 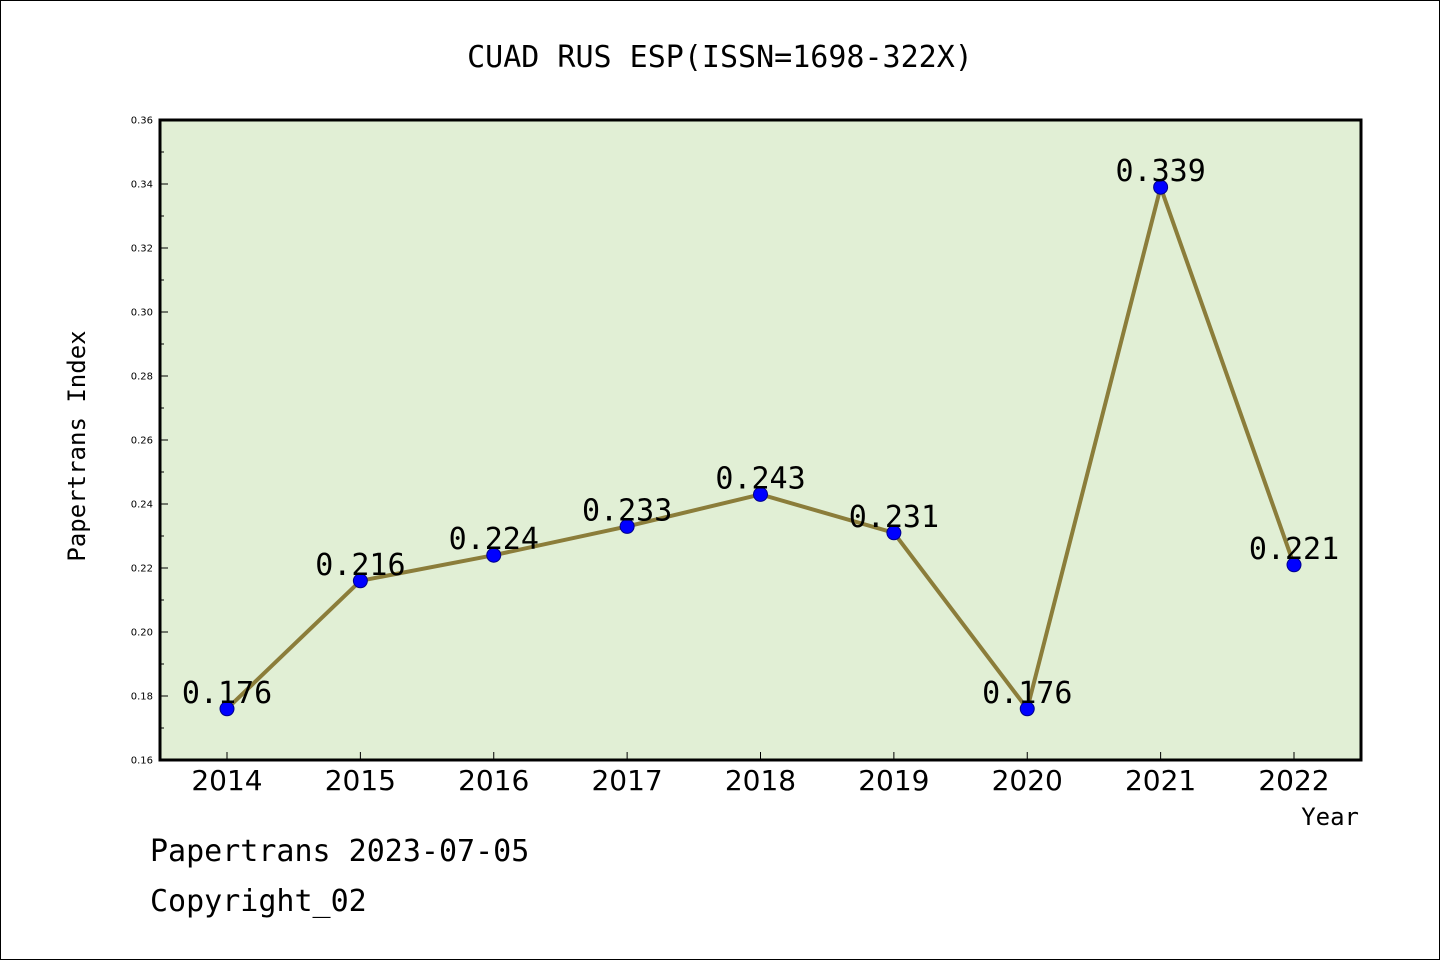 I want to click on data-label: 0.339, so click(x=1160, y=171).